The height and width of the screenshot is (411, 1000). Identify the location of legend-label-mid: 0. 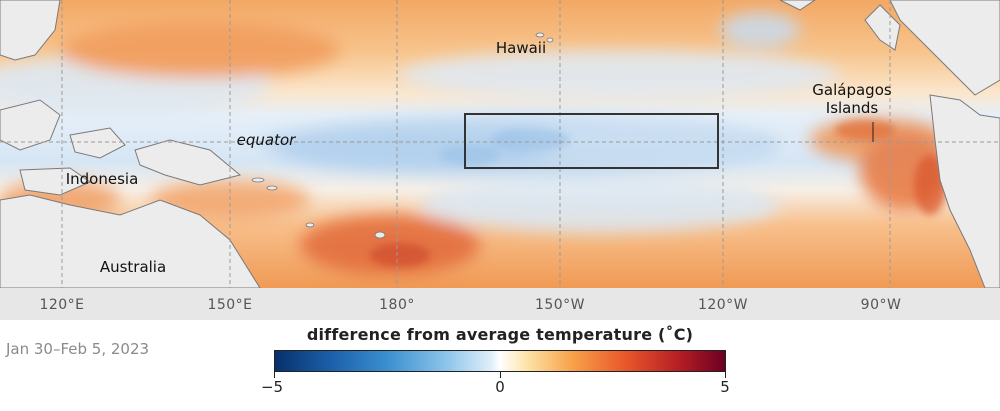
(500, 387).